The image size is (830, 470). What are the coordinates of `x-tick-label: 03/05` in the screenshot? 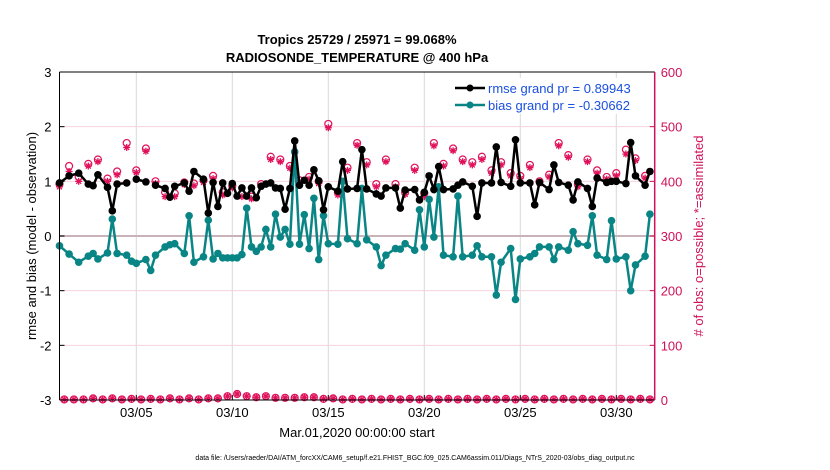 It's located at (136, 412).